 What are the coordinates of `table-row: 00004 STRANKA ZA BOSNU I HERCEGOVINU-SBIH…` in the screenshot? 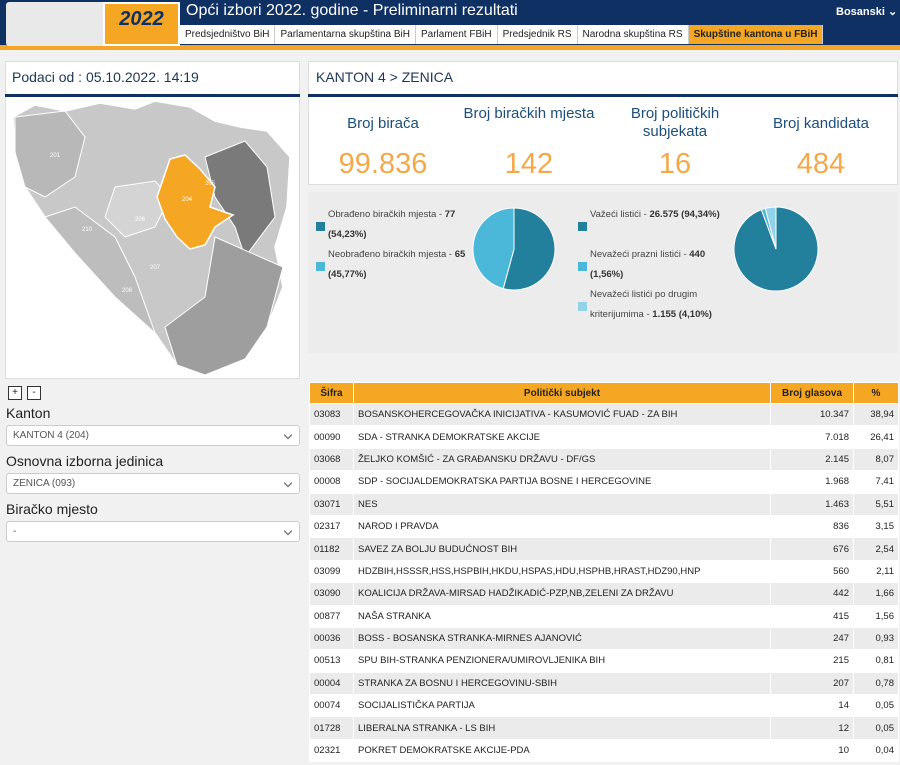 It's located at (604, 683).